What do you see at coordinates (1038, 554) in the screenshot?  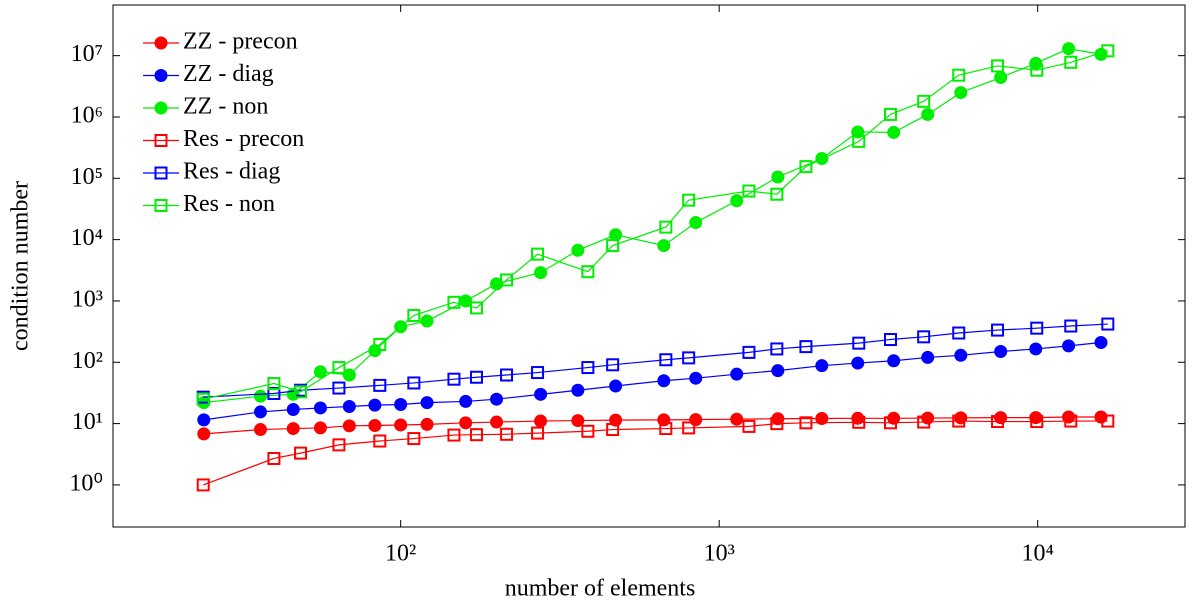 I see `x-tick-label: 10⁴` at bounding box center [1038, 554].